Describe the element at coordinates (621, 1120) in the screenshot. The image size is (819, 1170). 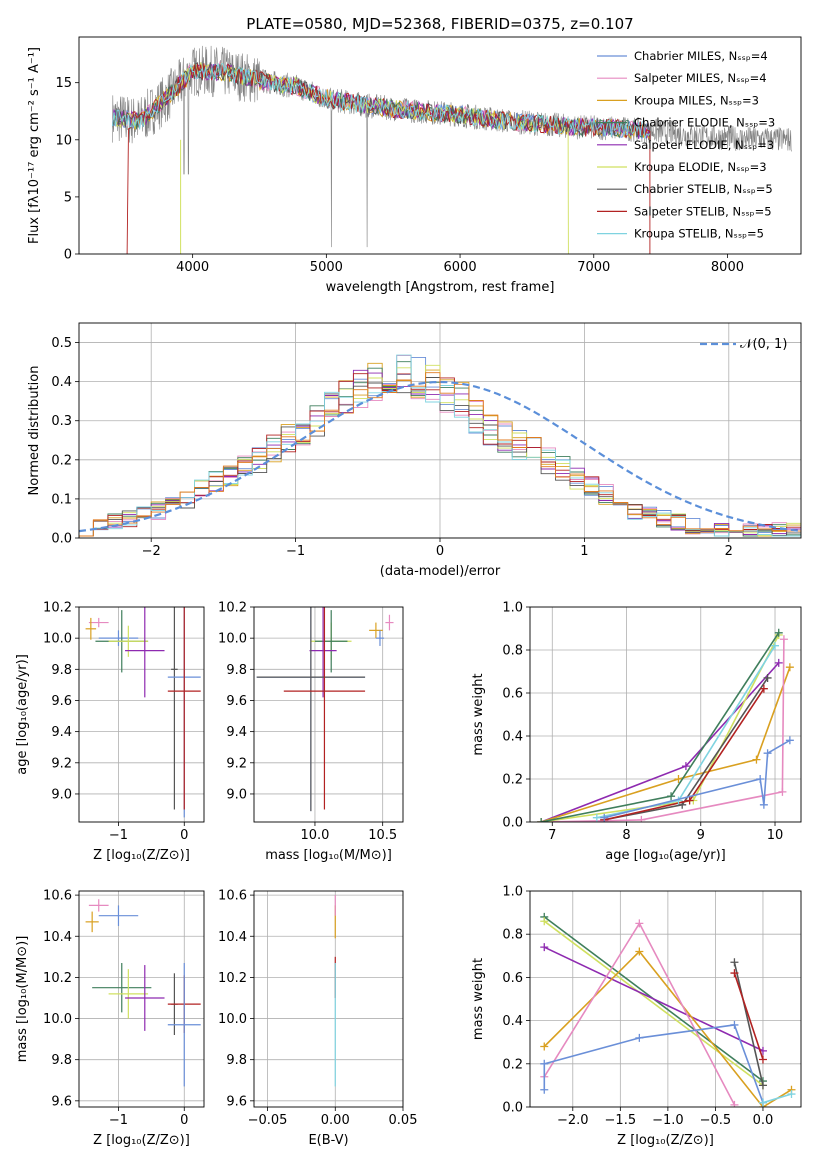
I see `x-tick-label: −1.5` at that location.